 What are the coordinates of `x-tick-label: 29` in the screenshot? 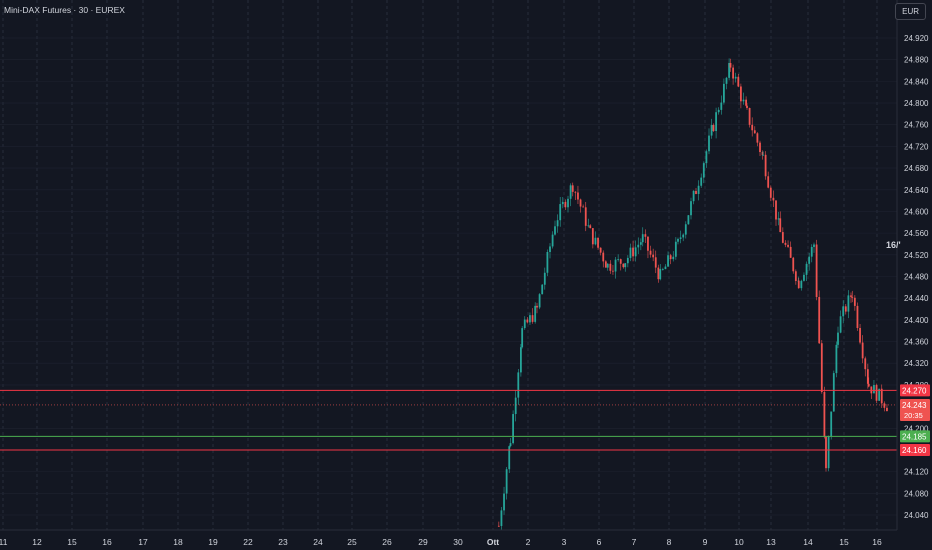 It's located at (423, 542).